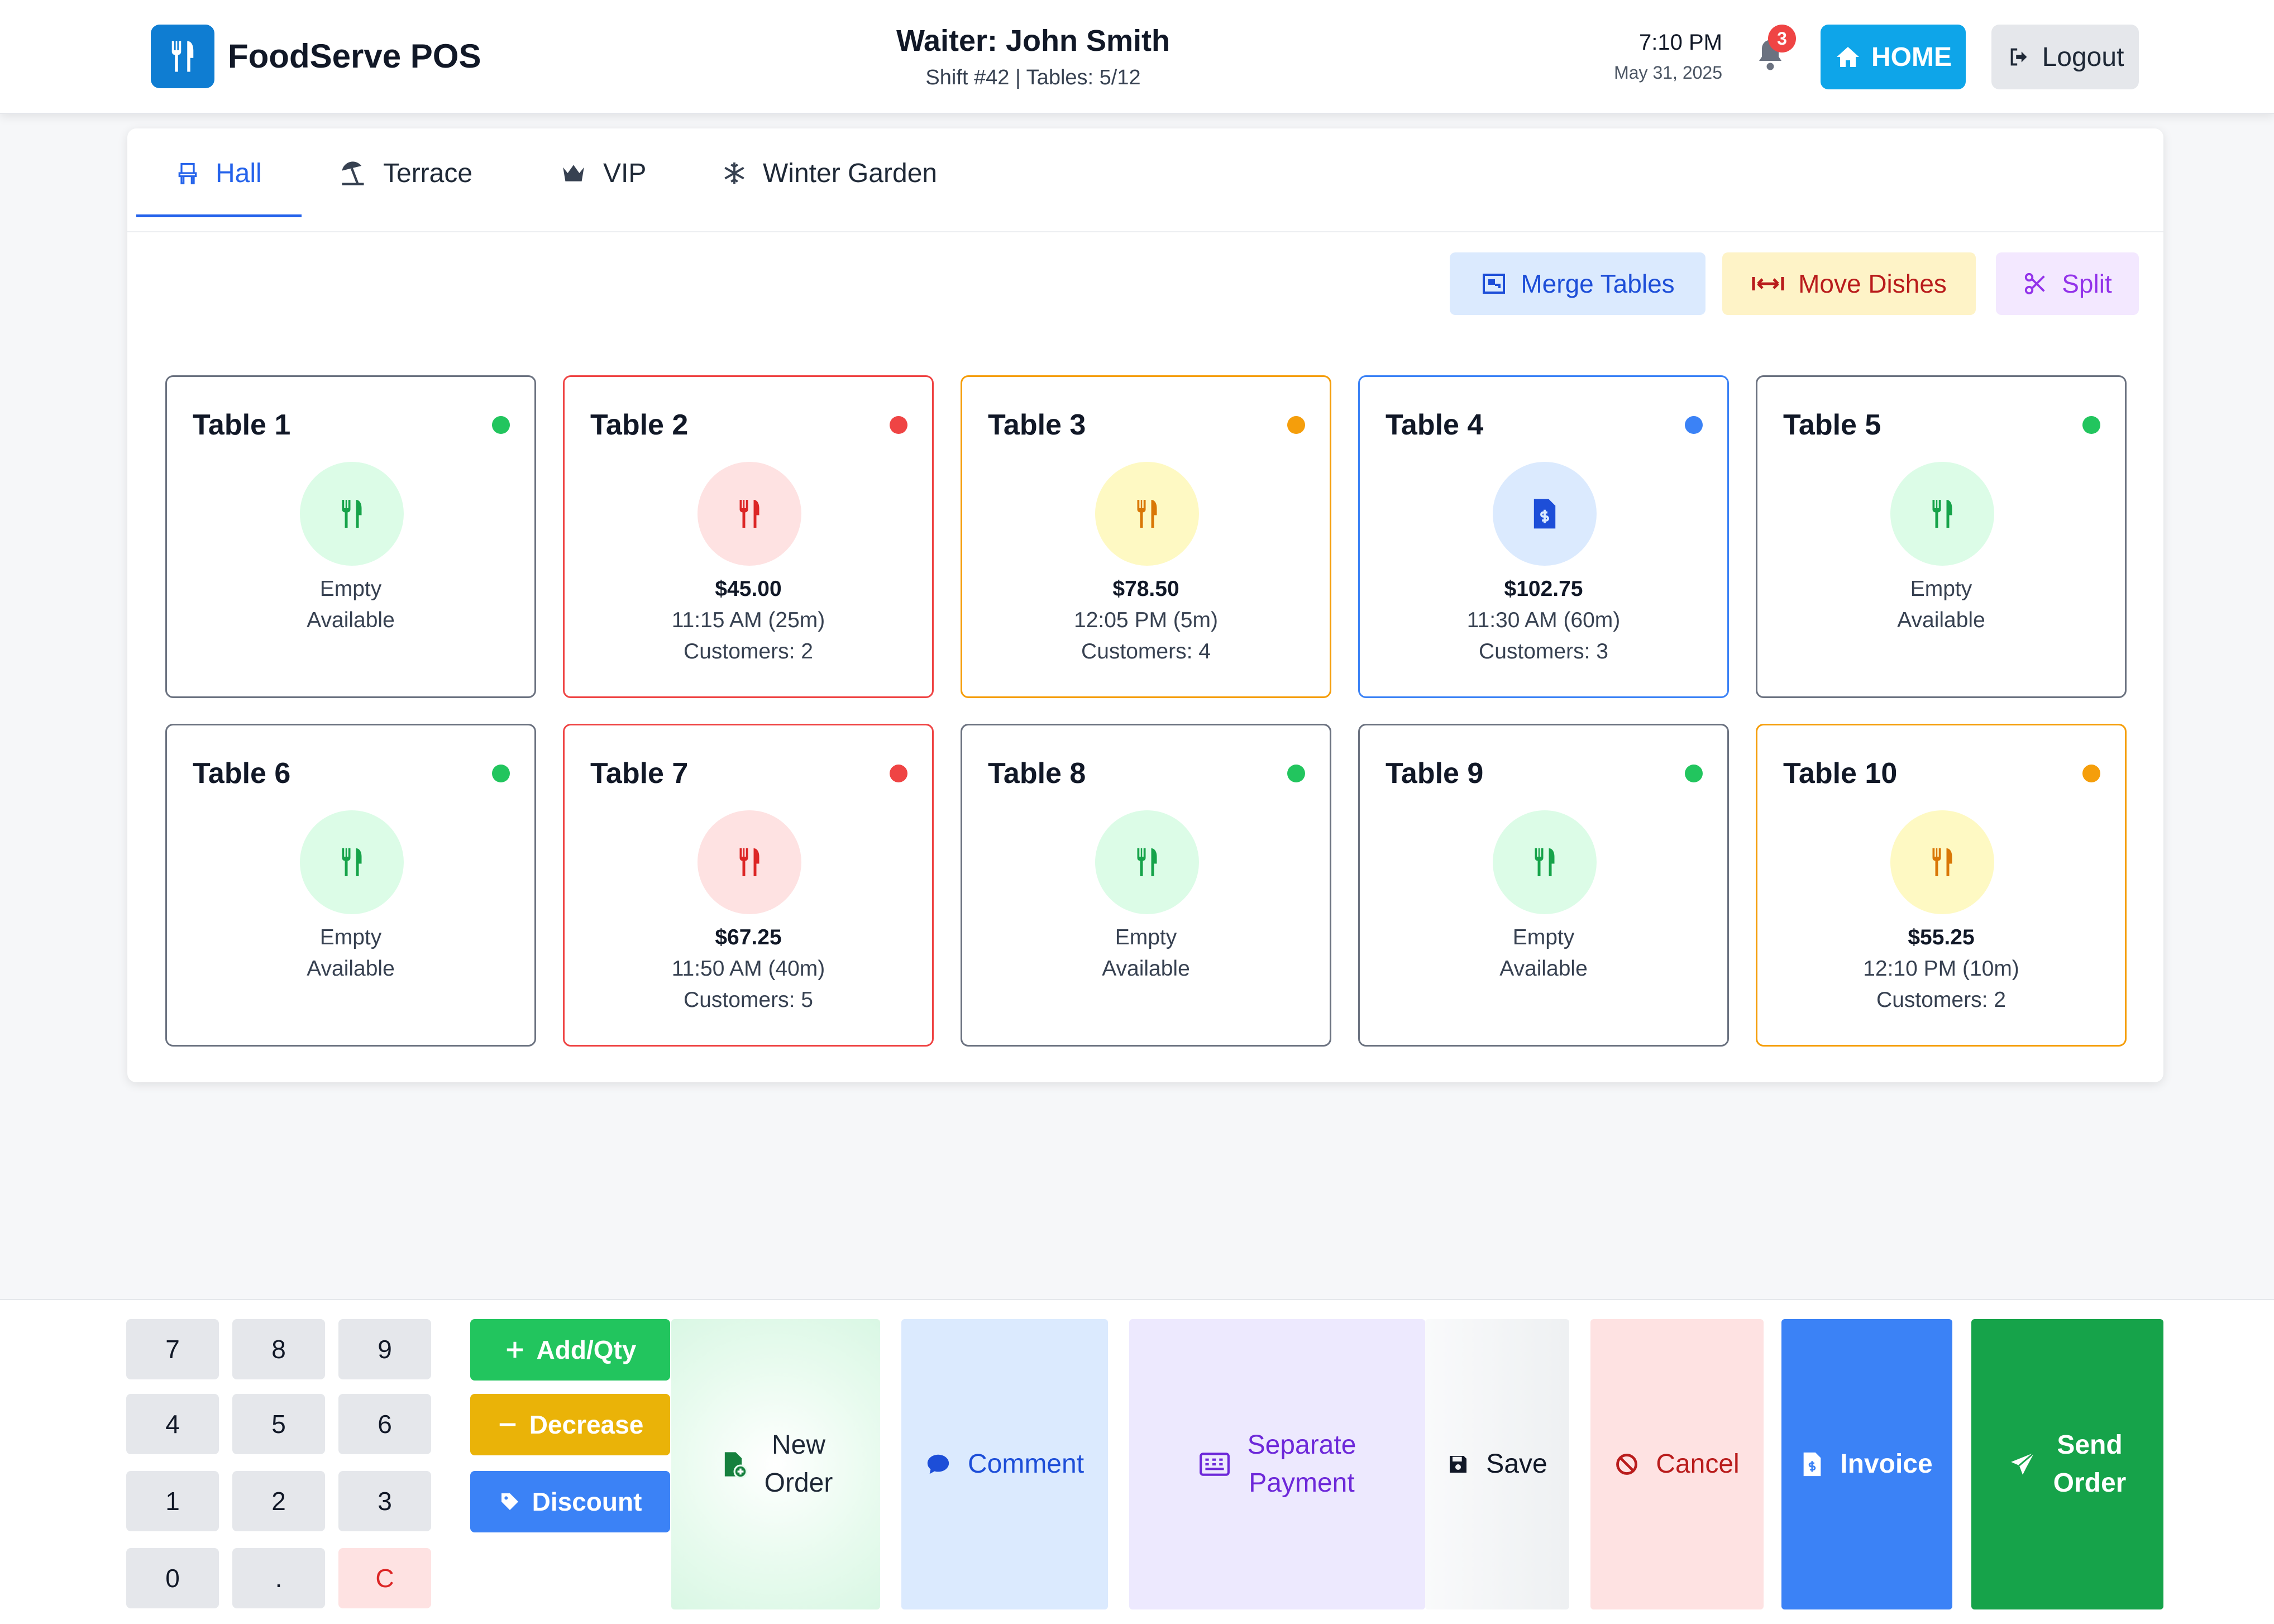 The width and height of the screenshot is (2274, 1624). What do you see at coordinates (1145, 589) in the screenshot?
I see `table-primary-info: $78.50` at bounding box center [1145, 589].